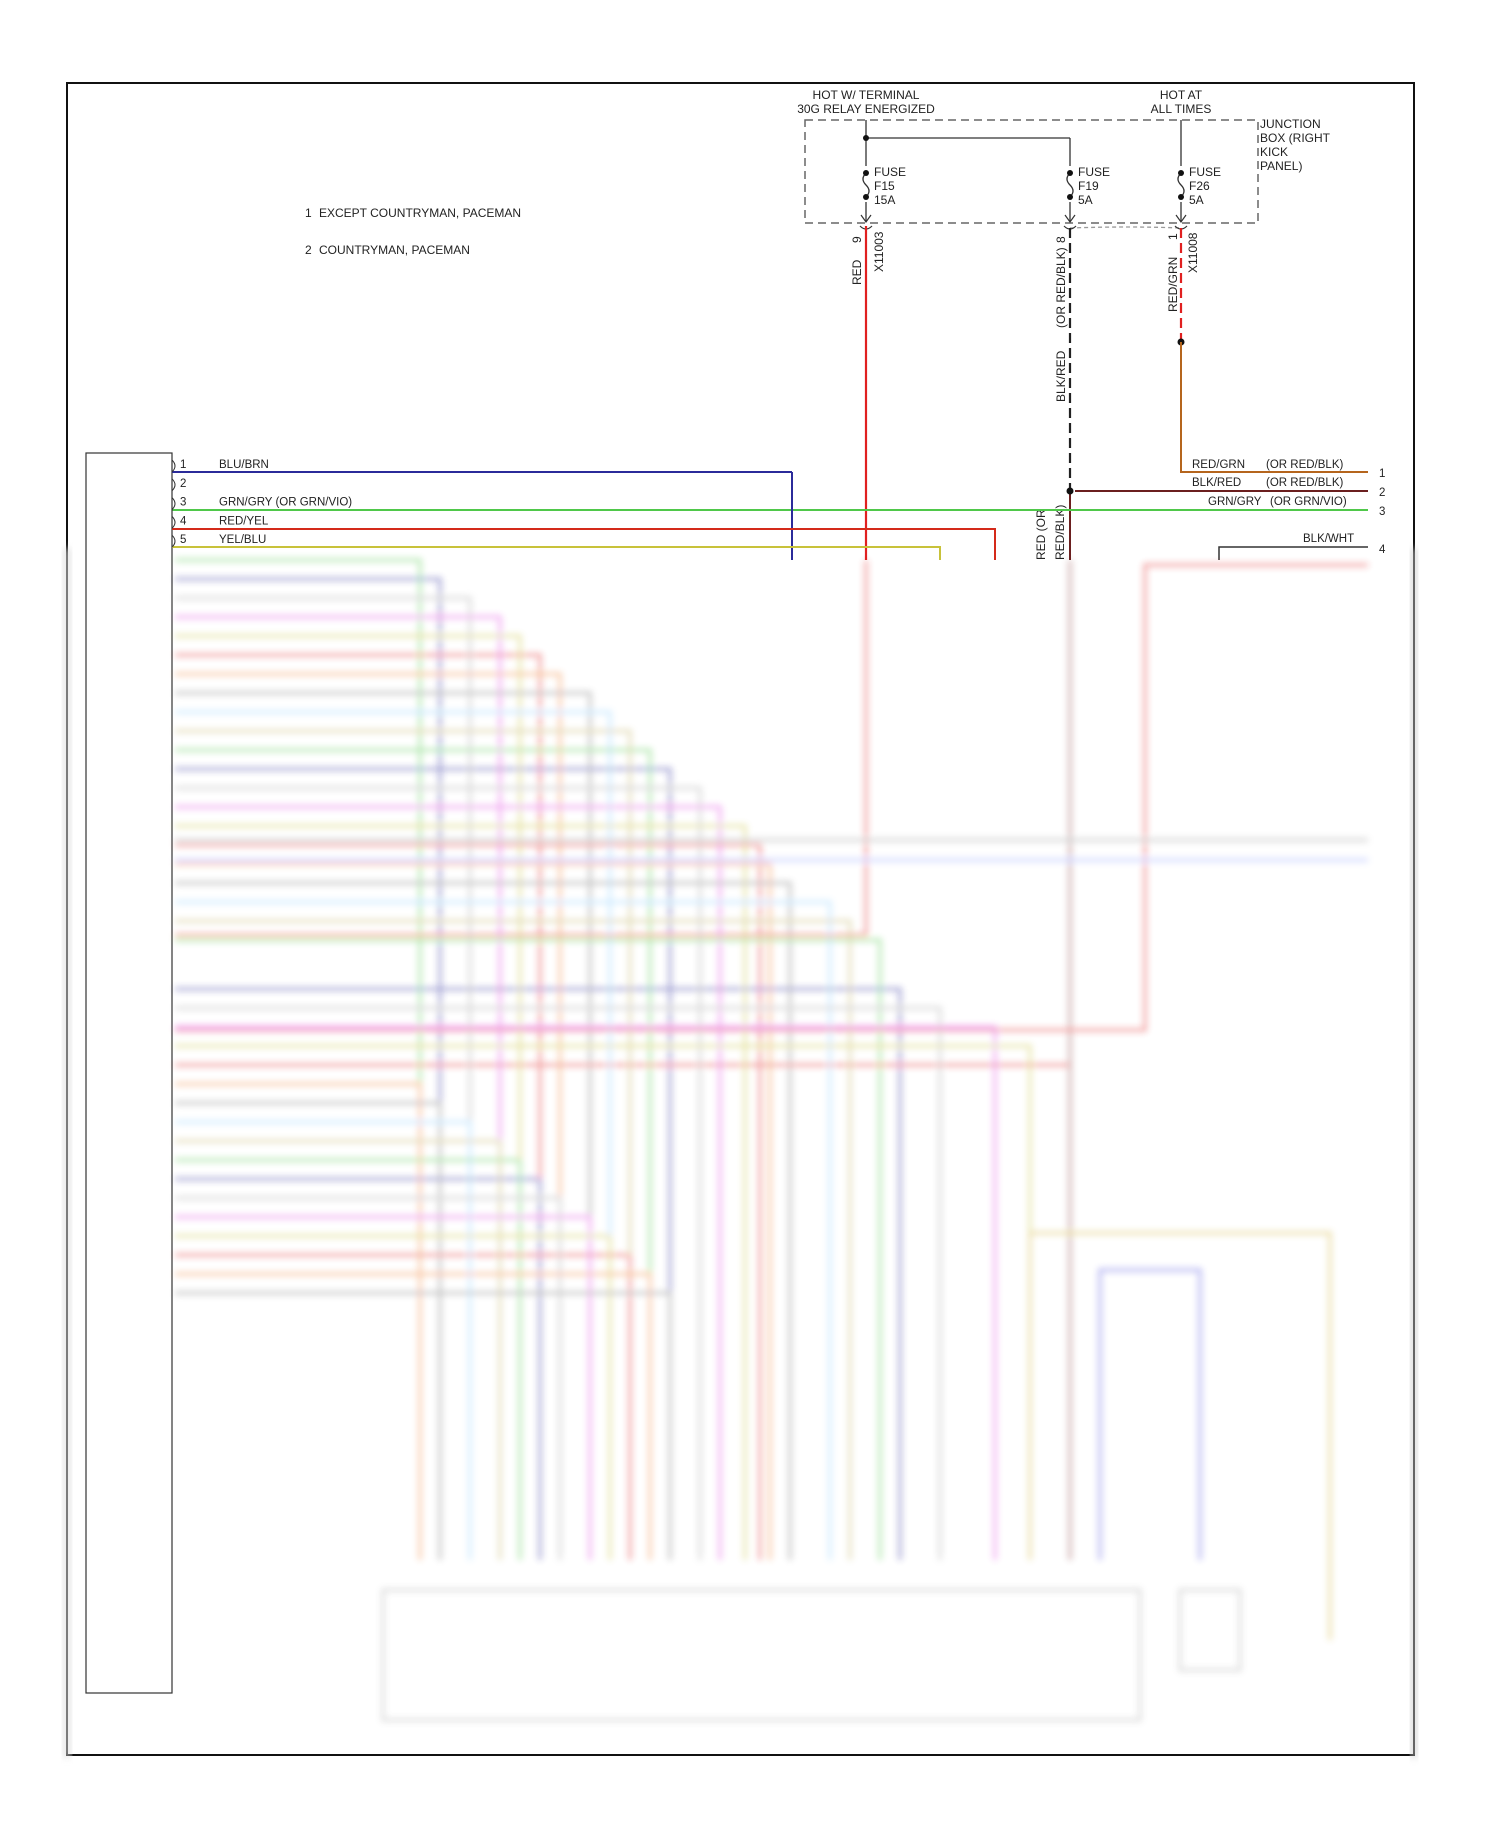  I want to click on right-pin-number: 2, so click(1382, 493).